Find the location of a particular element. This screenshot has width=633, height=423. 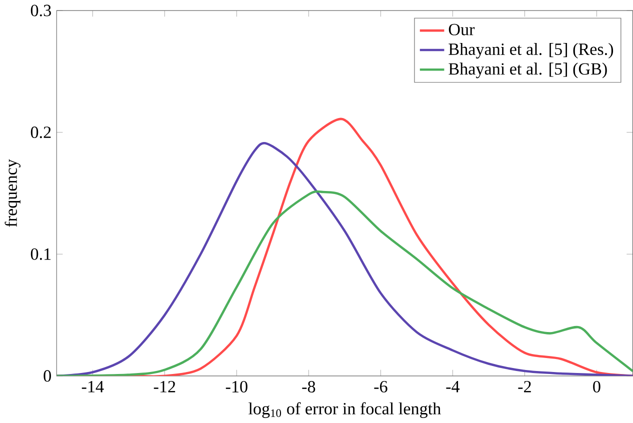

legend-label: Our is located at coordinates (461, 30).